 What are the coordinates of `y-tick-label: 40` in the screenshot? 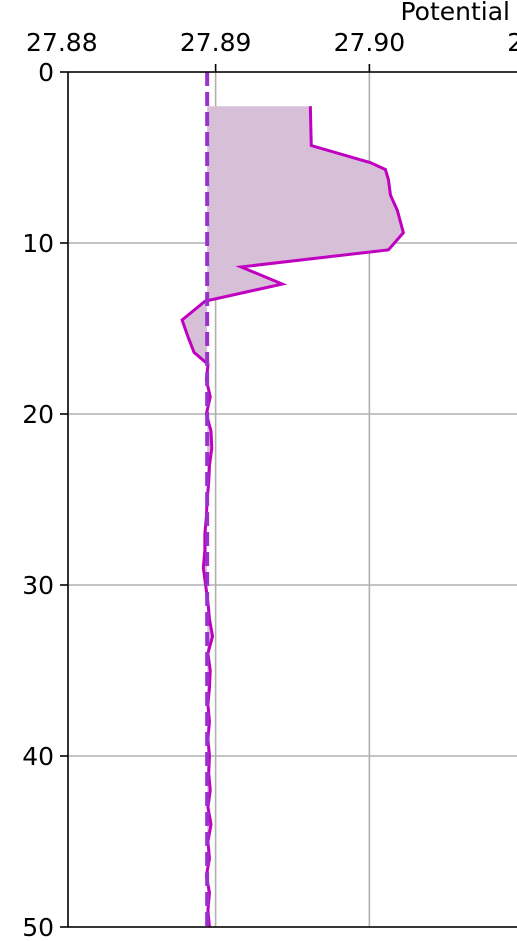 It's located at (38, 756).